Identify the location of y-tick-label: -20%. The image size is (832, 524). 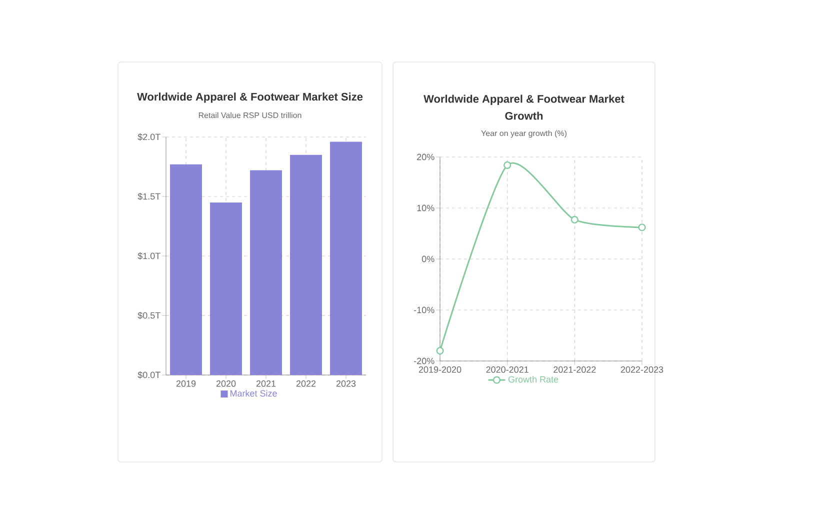
(424, 361).